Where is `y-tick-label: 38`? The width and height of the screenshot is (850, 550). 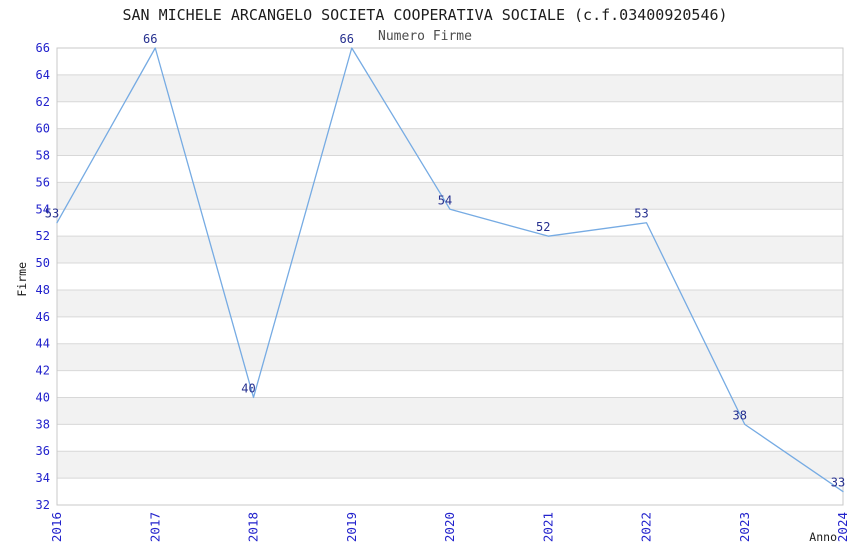 y-tick-label: 38 is located at coordinates (43, 424).